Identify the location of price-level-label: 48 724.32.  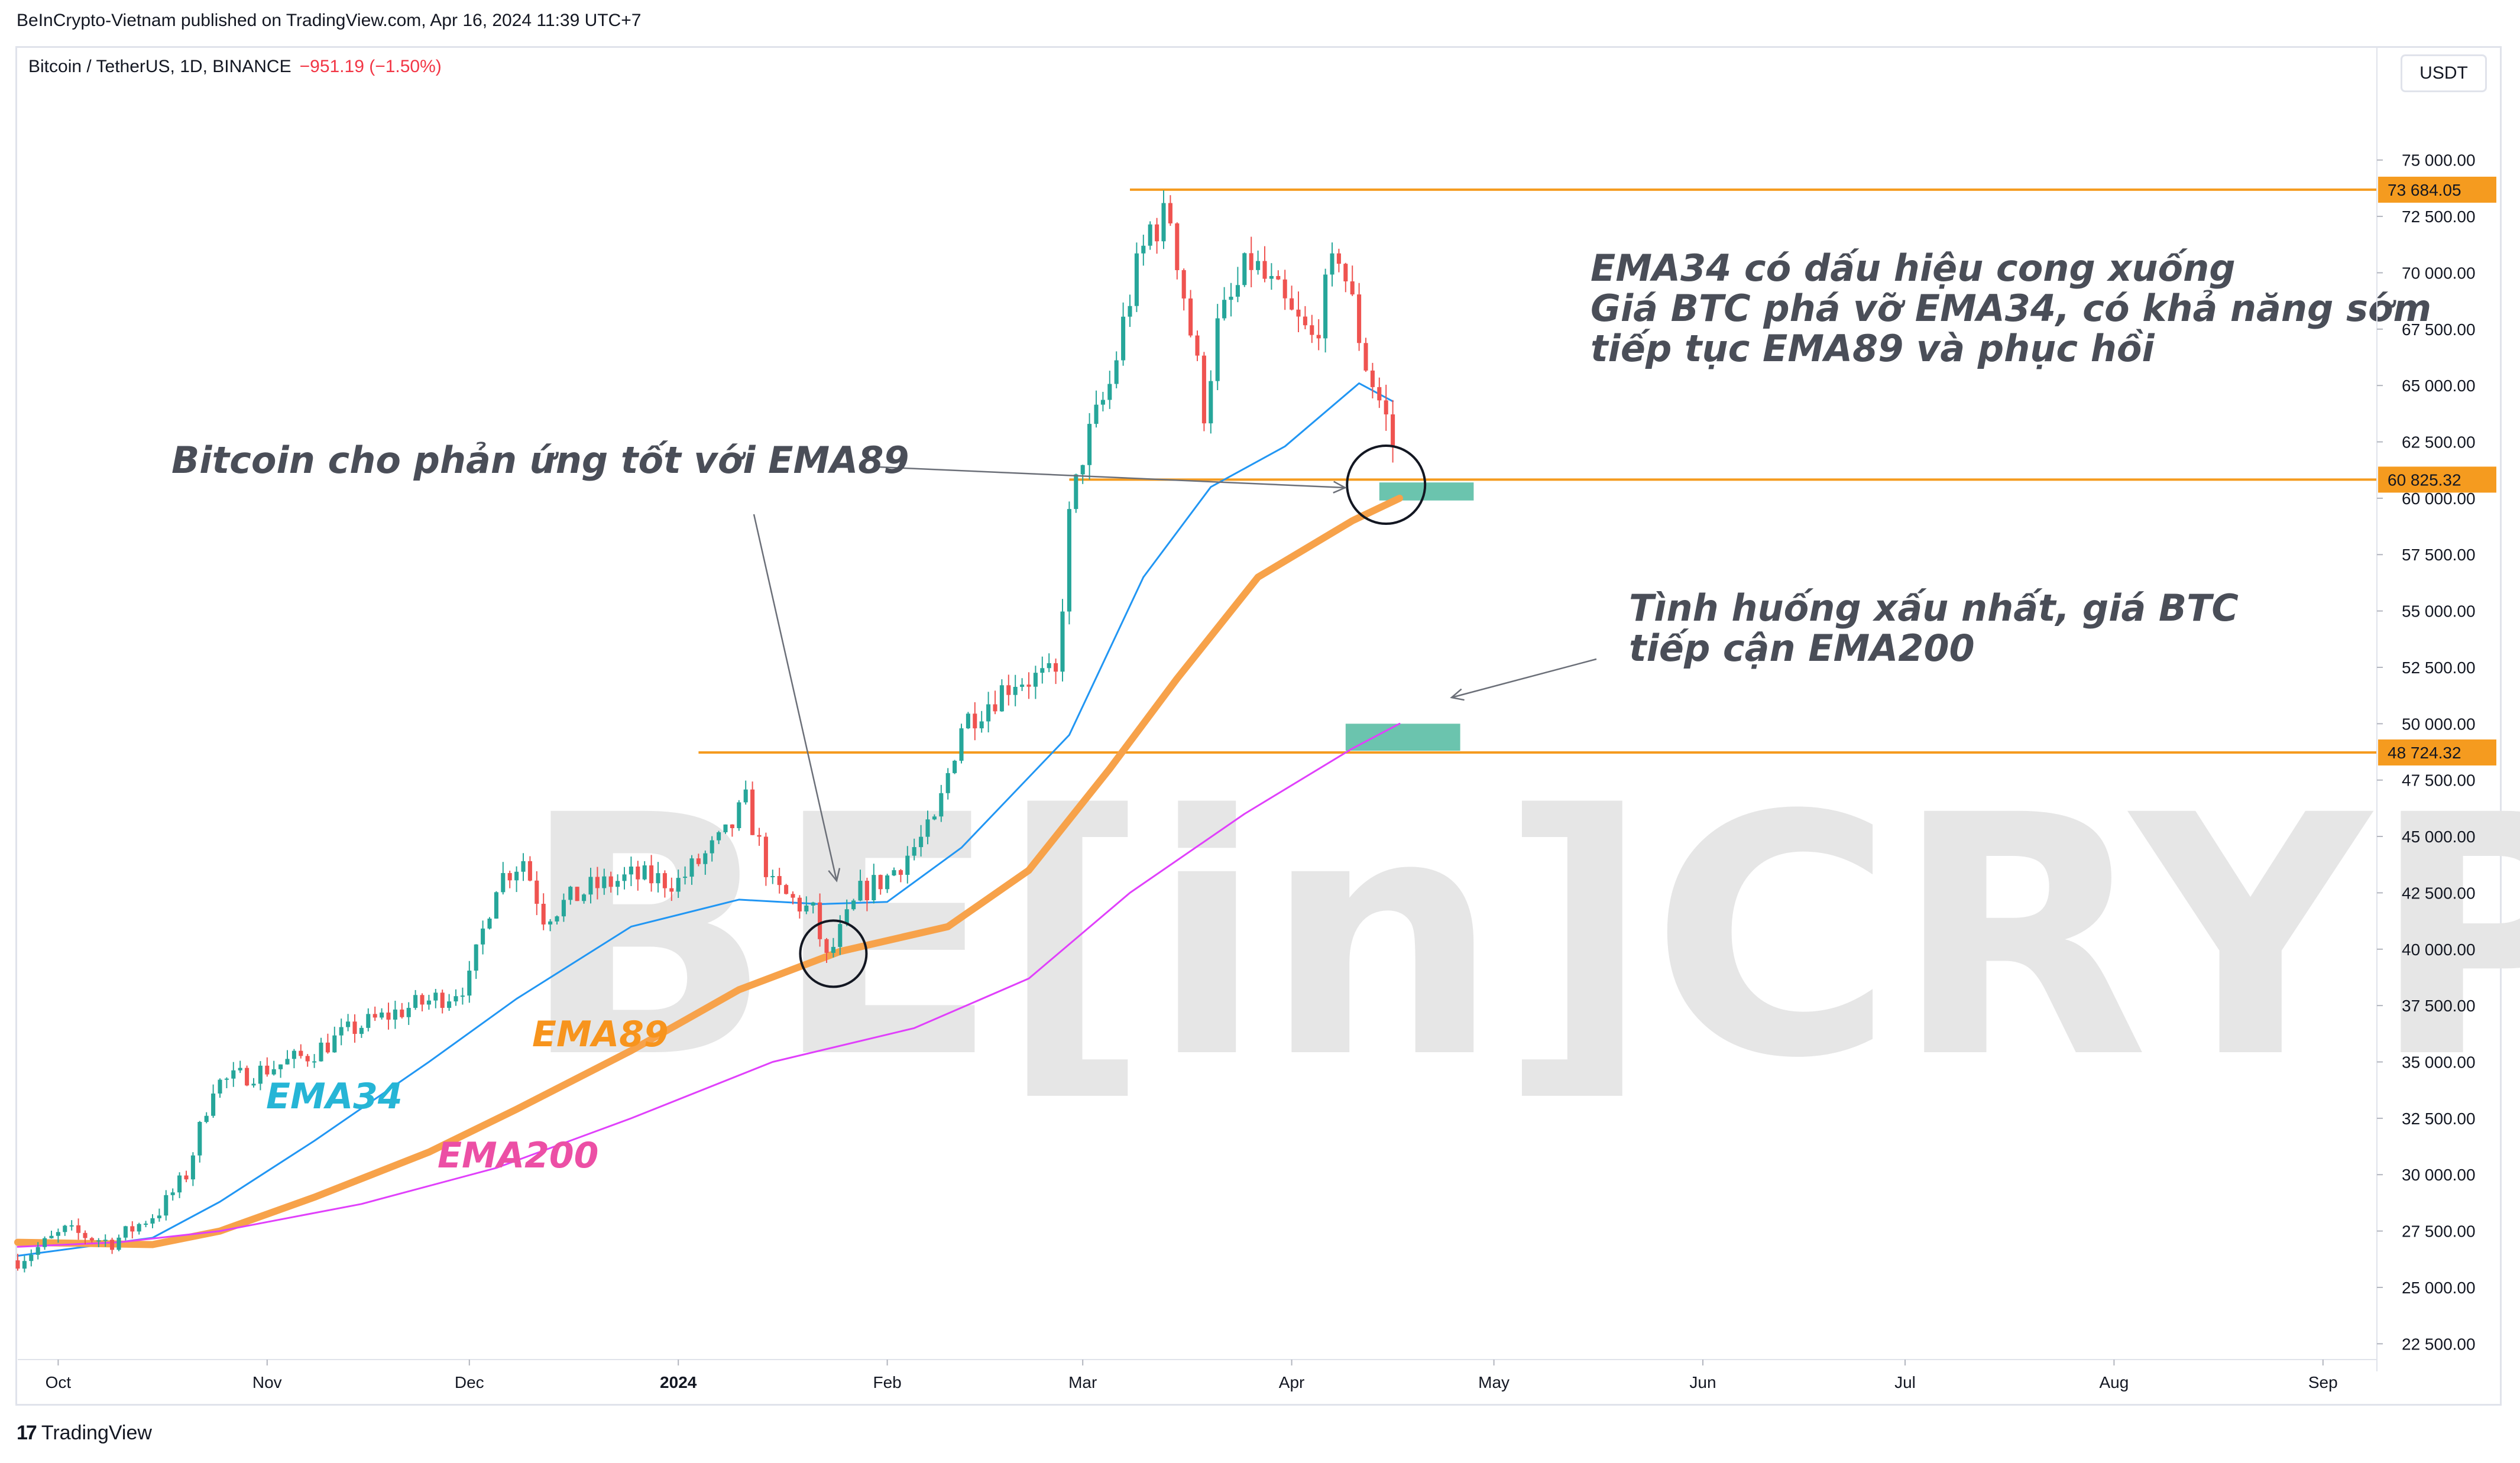
(2424, 753).